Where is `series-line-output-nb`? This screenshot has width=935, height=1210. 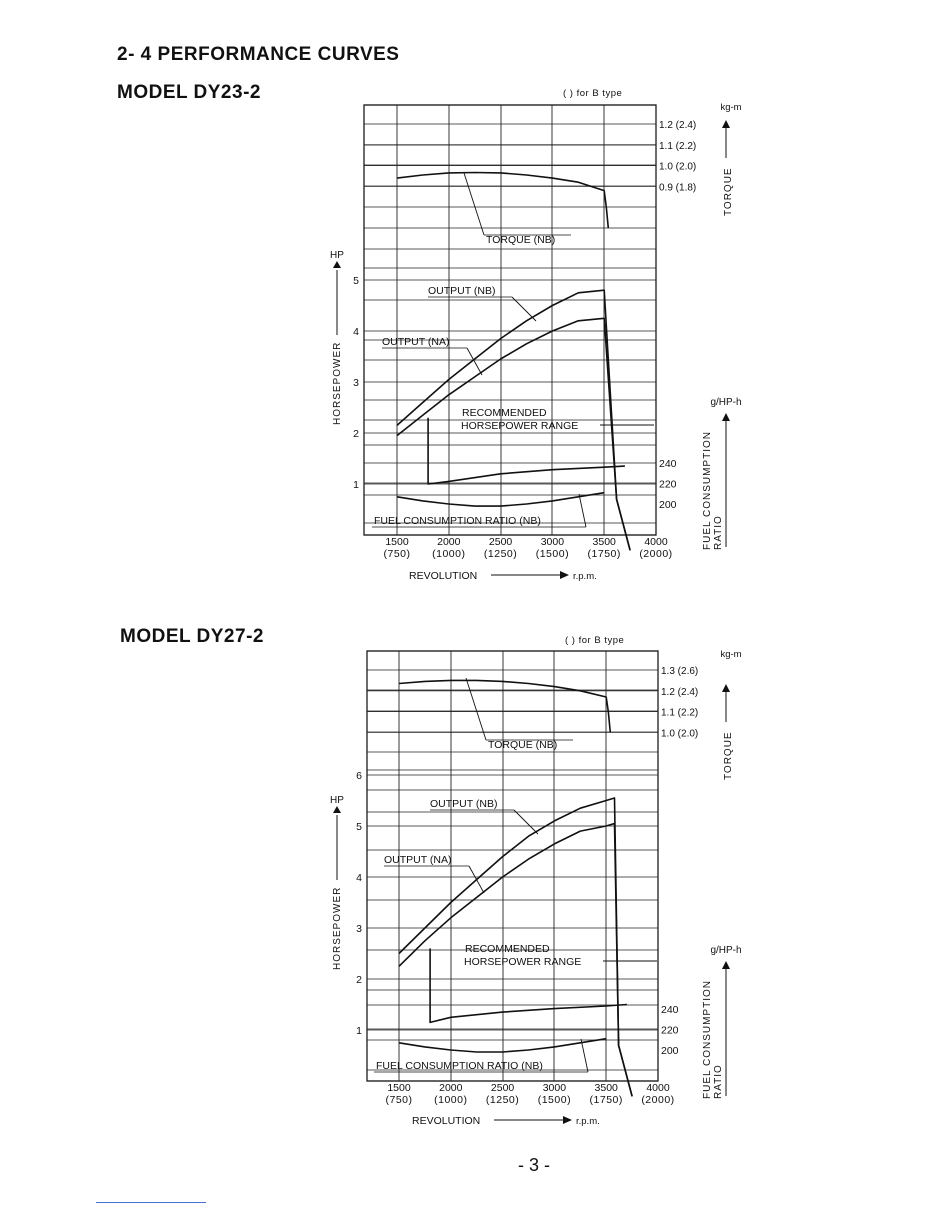
series-line-output-nb is located at coordinates (513, 420).